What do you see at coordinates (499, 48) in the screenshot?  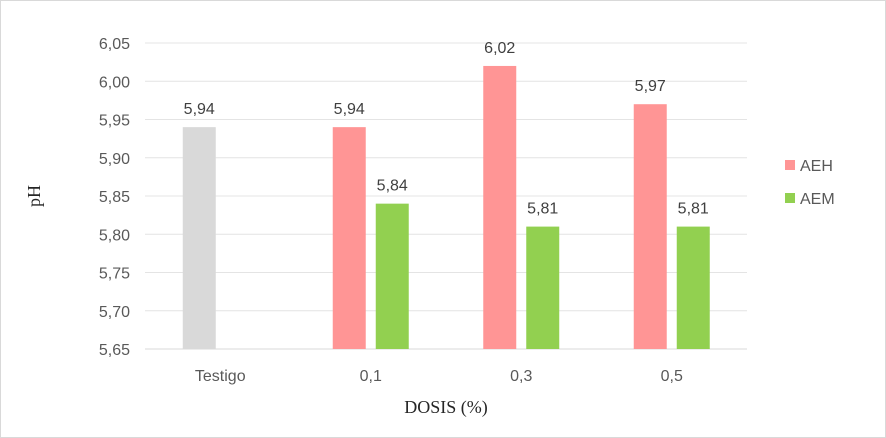 I see `data-label-aeh: 6,02` at bounding box center [499, 48].